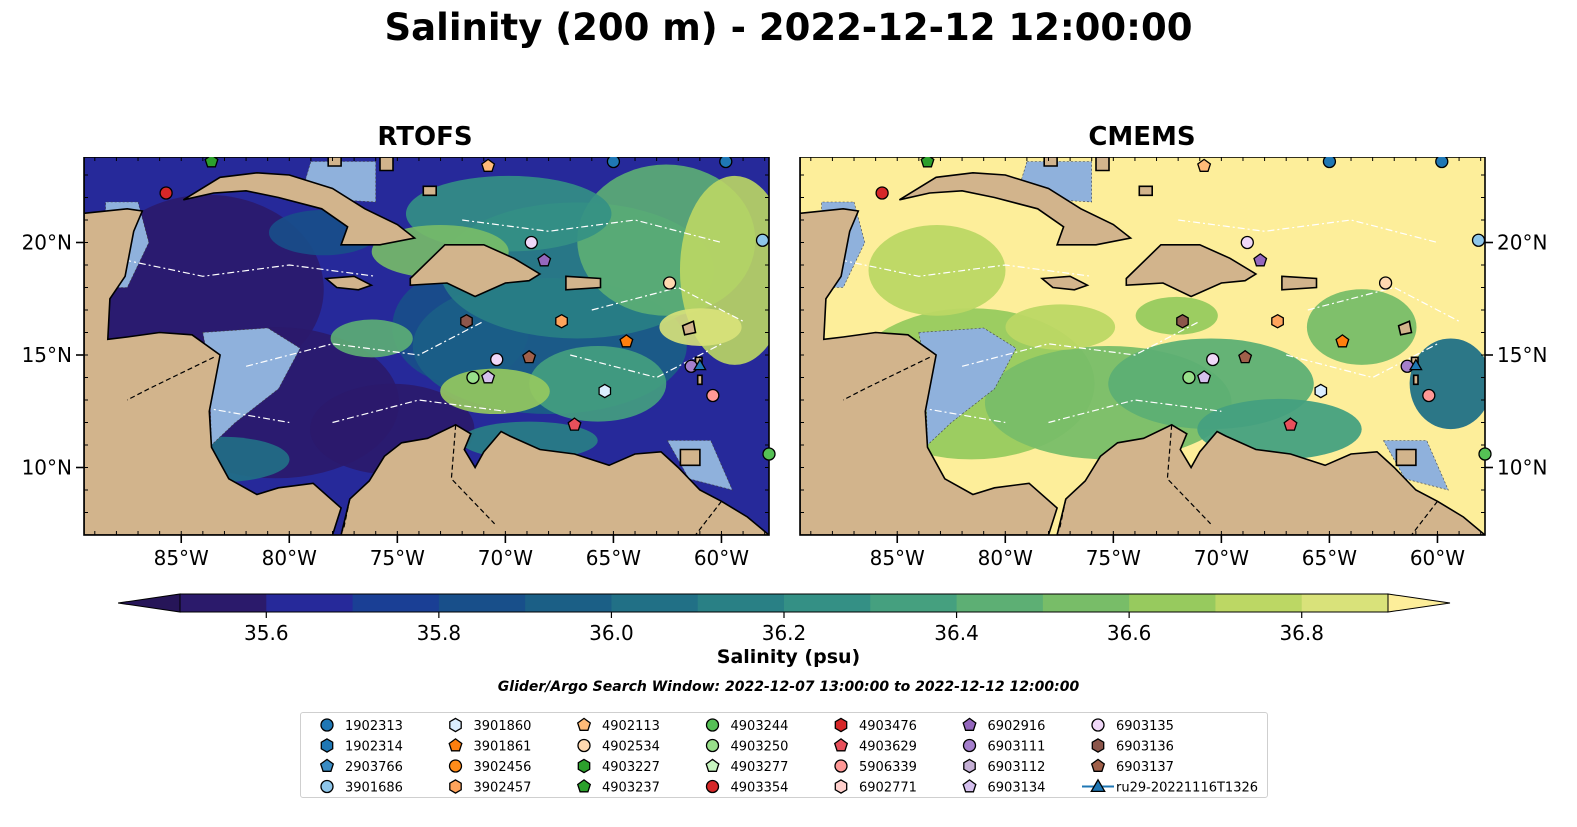  Describe the element at coordinates (788, 657) in the screenshot. I see `colorbar-label: Salinity (psu)` at that location.